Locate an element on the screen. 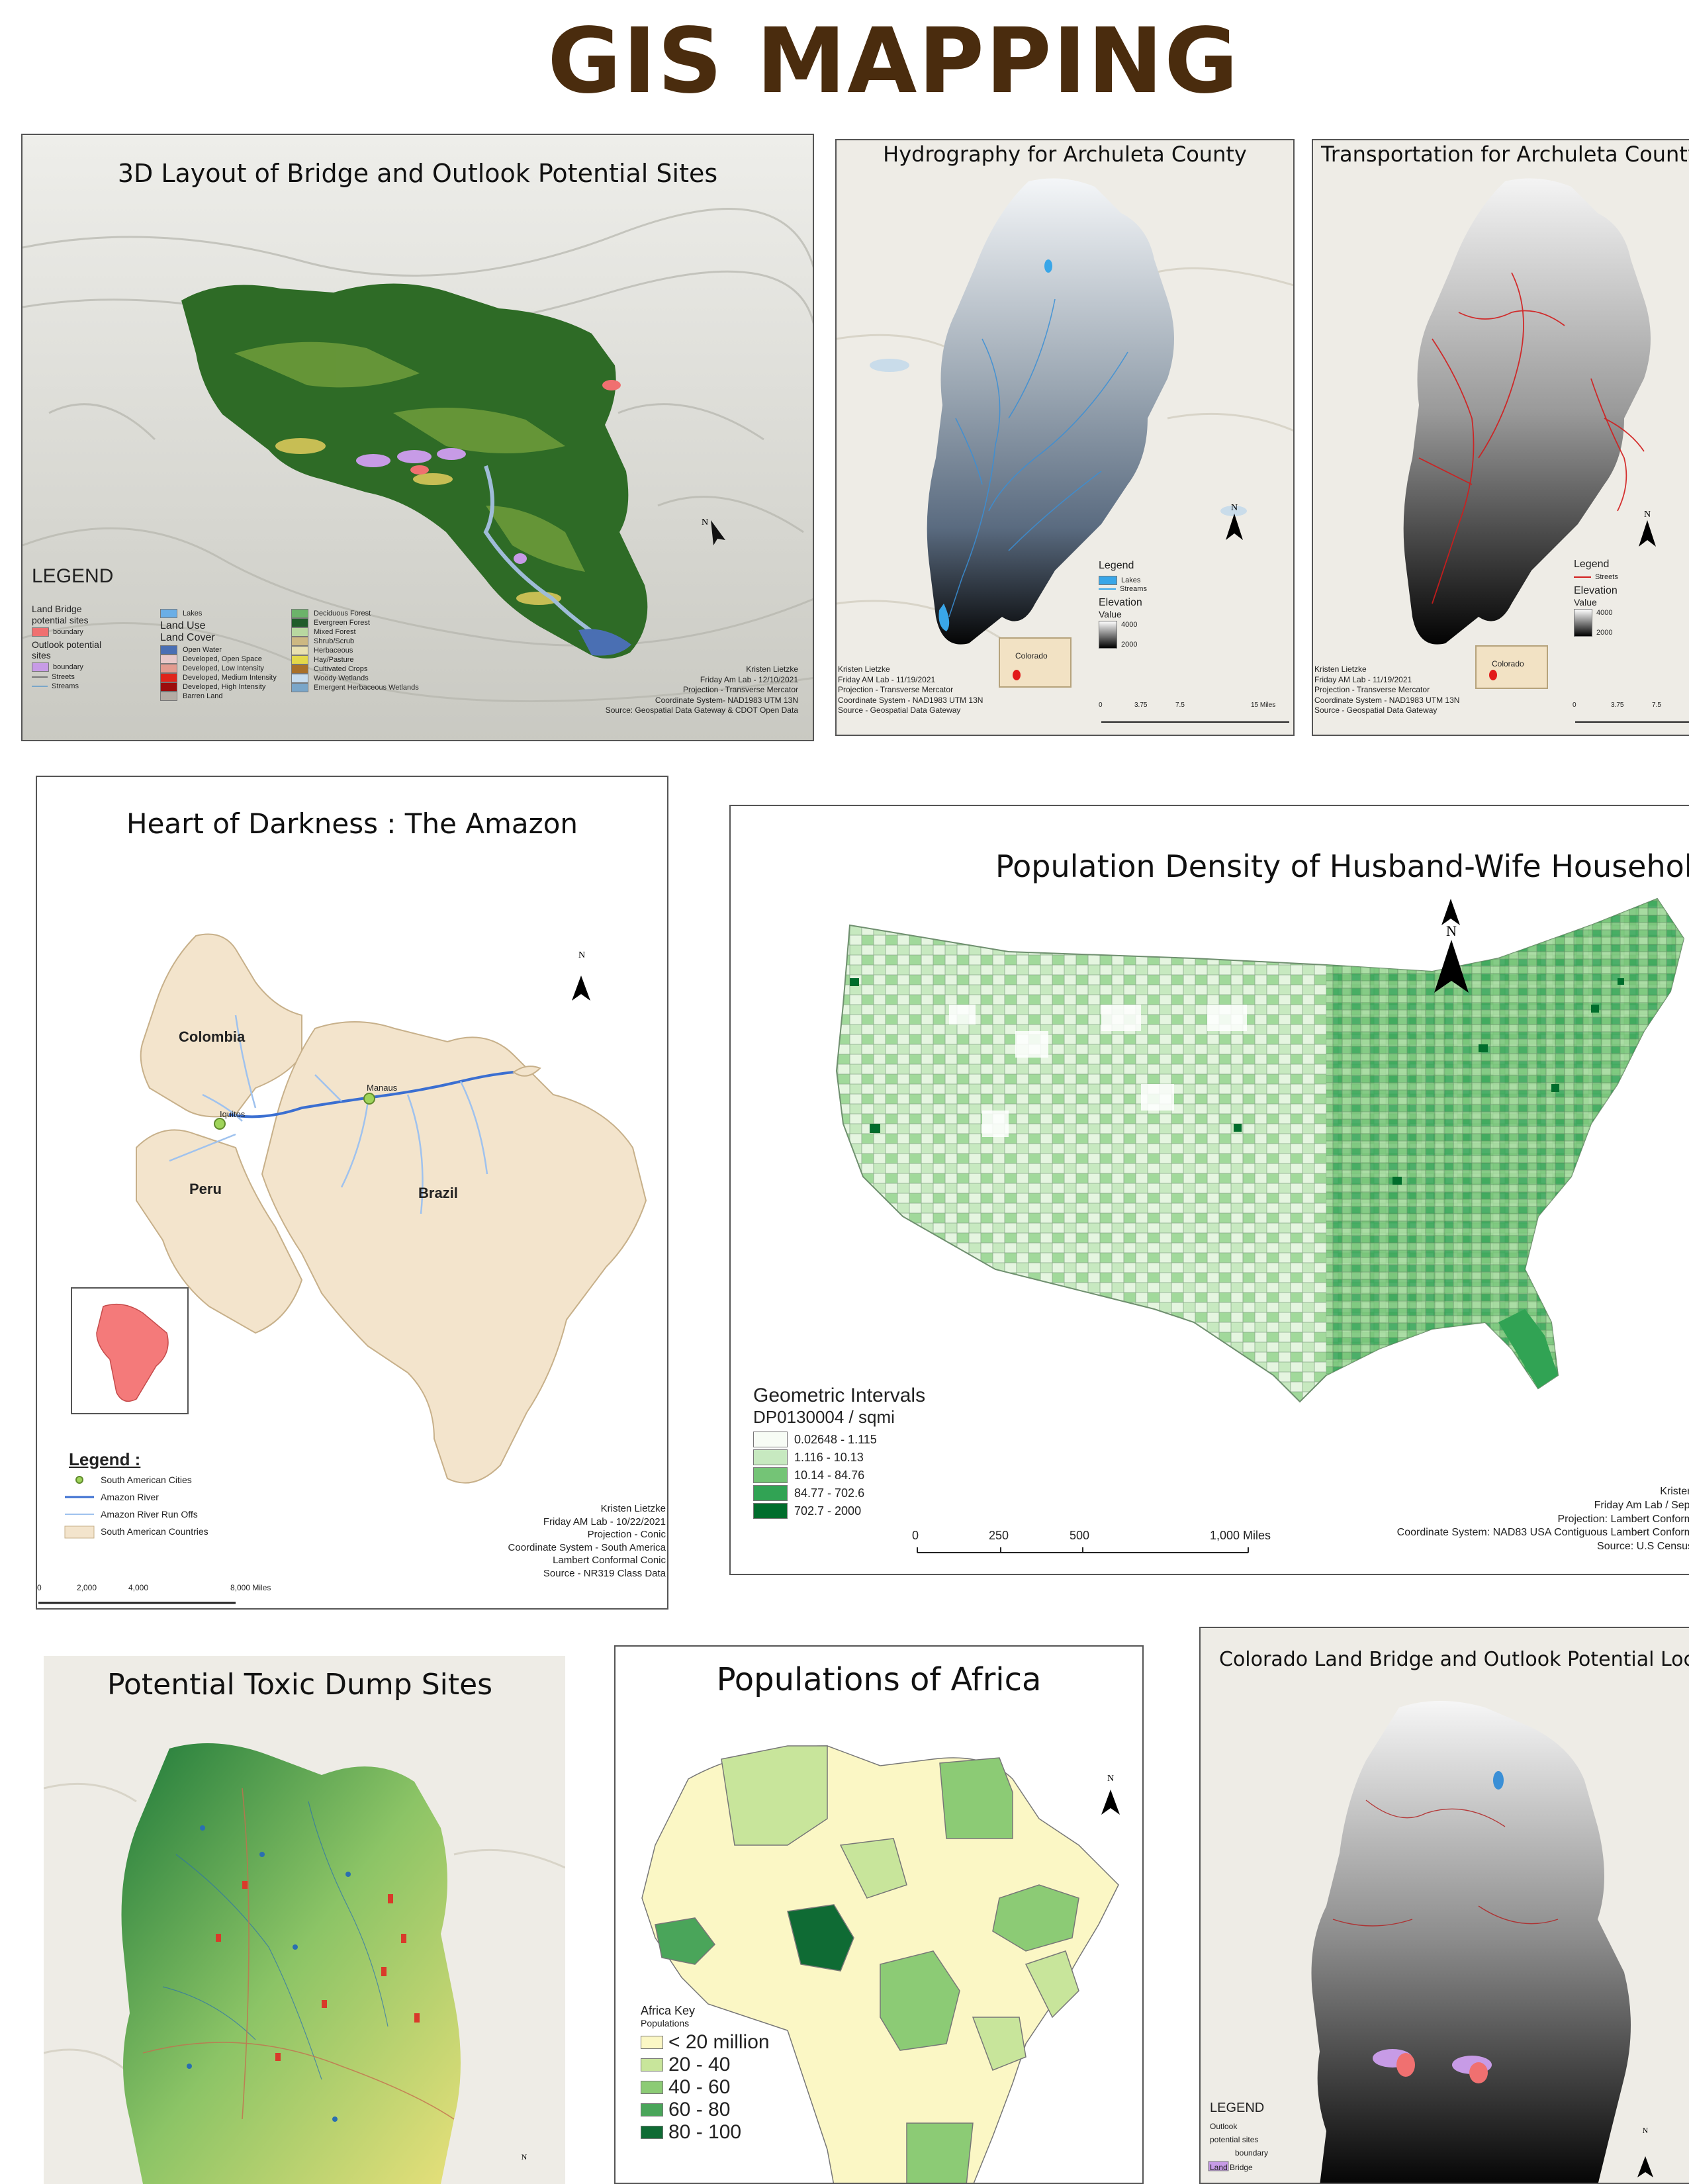 This screenshot has width=1689, height=2184. scale-tick: 4,000 is located at coordinates (138, 1587).